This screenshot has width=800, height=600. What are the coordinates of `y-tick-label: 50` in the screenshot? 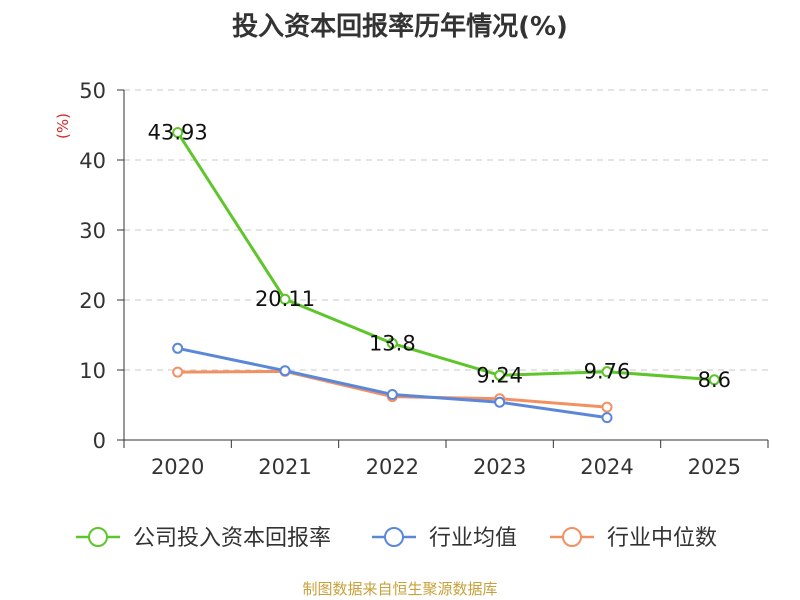 It's located at (92, 91).